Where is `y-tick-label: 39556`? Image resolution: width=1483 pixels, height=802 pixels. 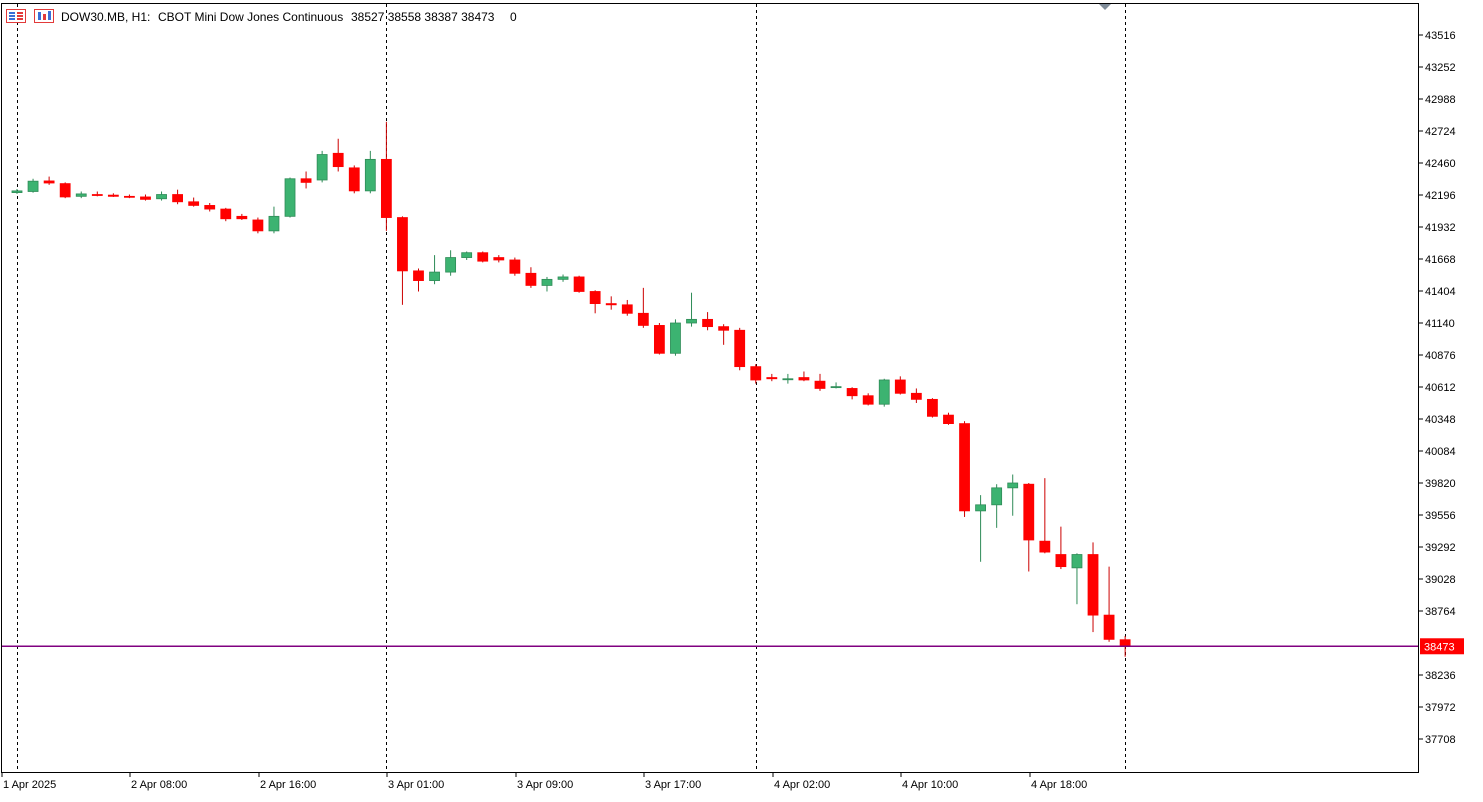
y-tick-label: 39556 is located at coordinates (1440, 516).